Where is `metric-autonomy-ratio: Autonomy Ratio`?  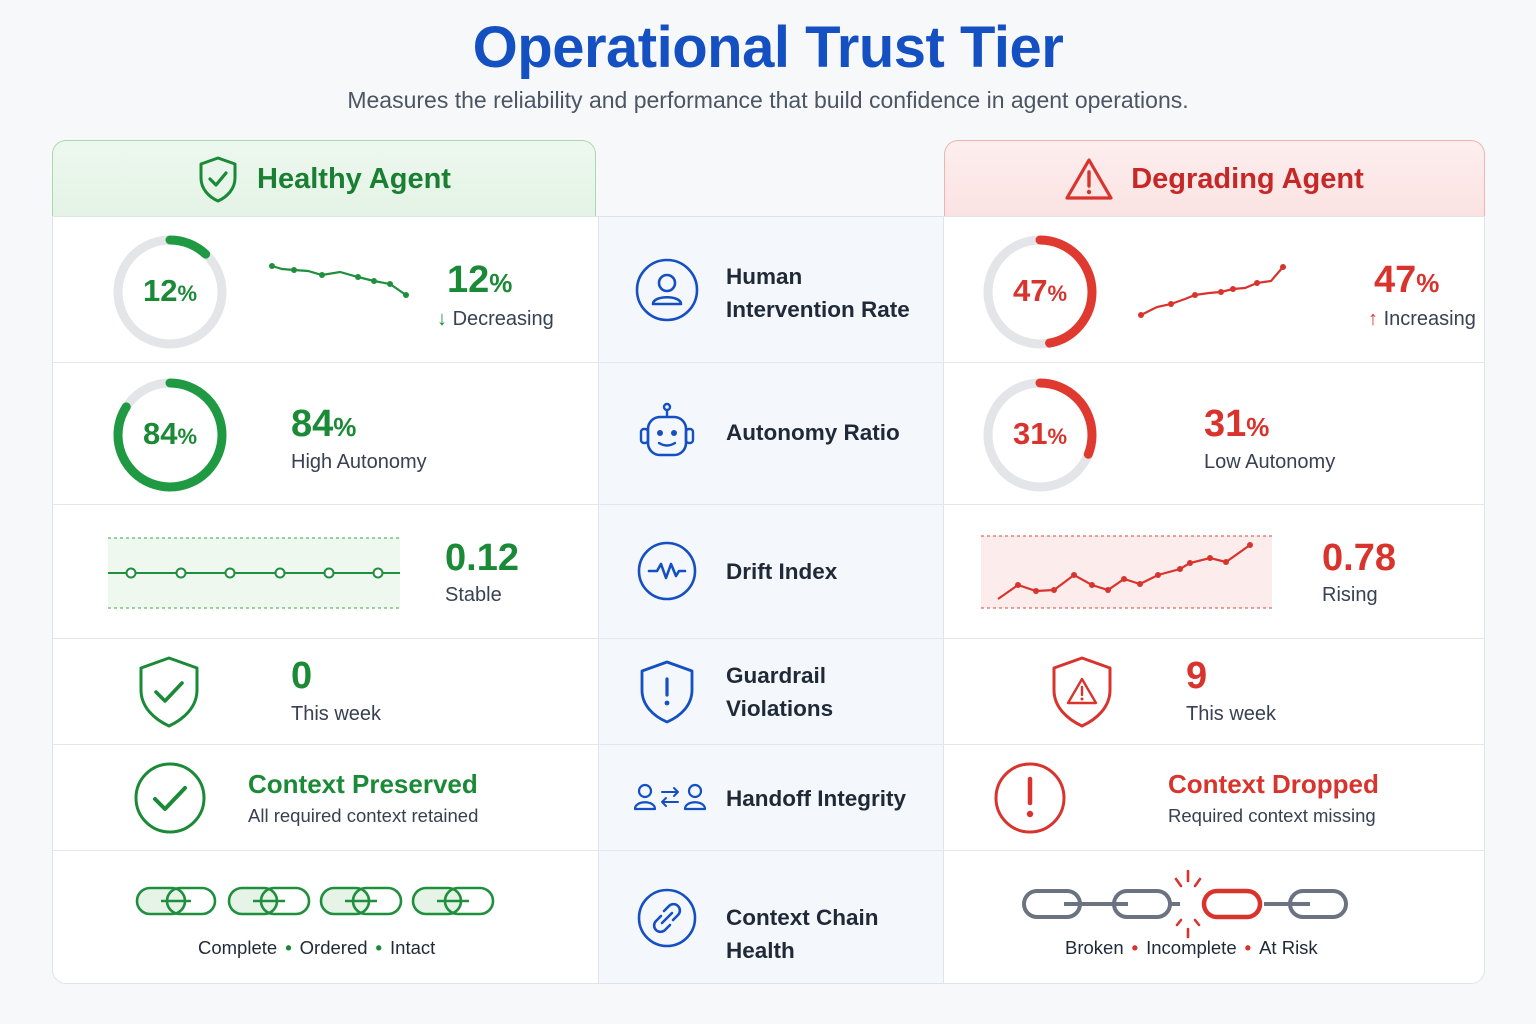 metric-autonomy-ratio: Autonomy Ratio is located at coordinates (771, 433).